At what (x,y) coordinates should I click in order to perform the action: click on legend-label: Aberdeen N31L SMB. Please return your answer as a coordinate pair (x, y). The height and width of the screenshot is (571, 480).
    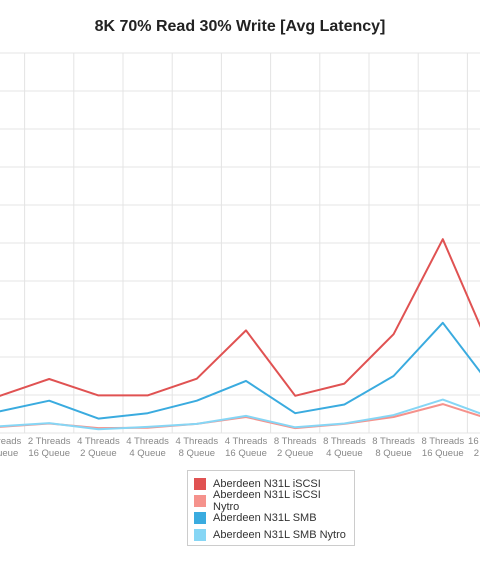
    Looking at the image, I should click on (265, 517).